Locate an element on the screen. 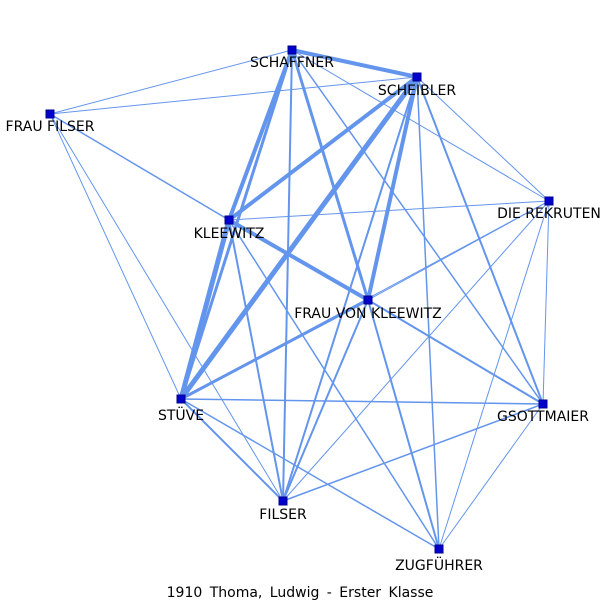 This screenshot has height=600, width=600. edge-frau_von_kleewitz-gsottmaier is located at coordinates (455, 352).